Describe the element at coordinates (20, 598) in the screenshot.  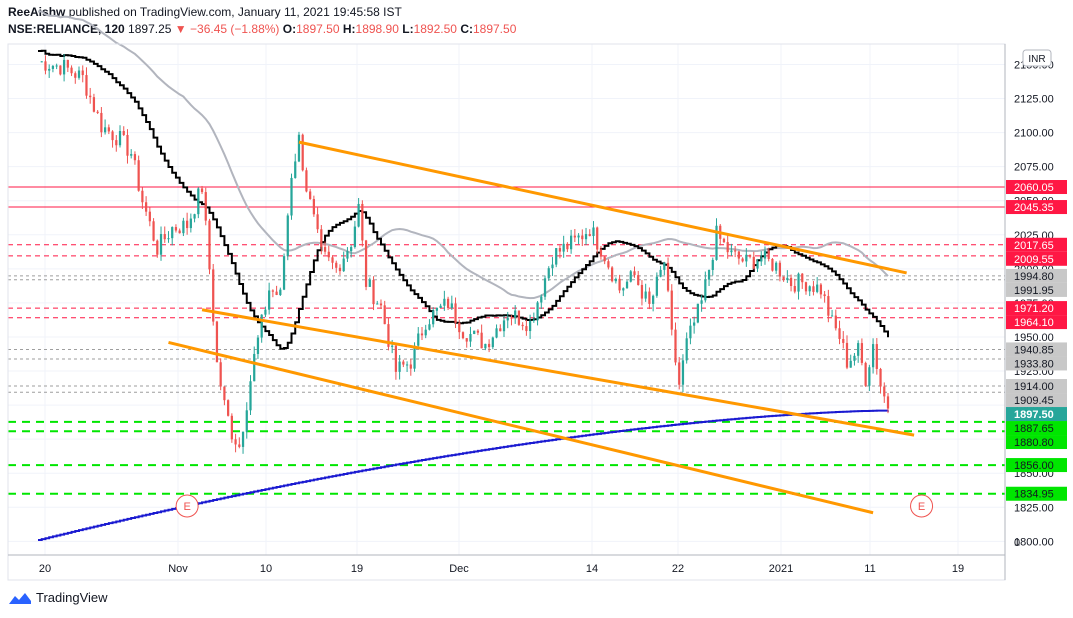
I see `tradingview-logo-icon` at that location.